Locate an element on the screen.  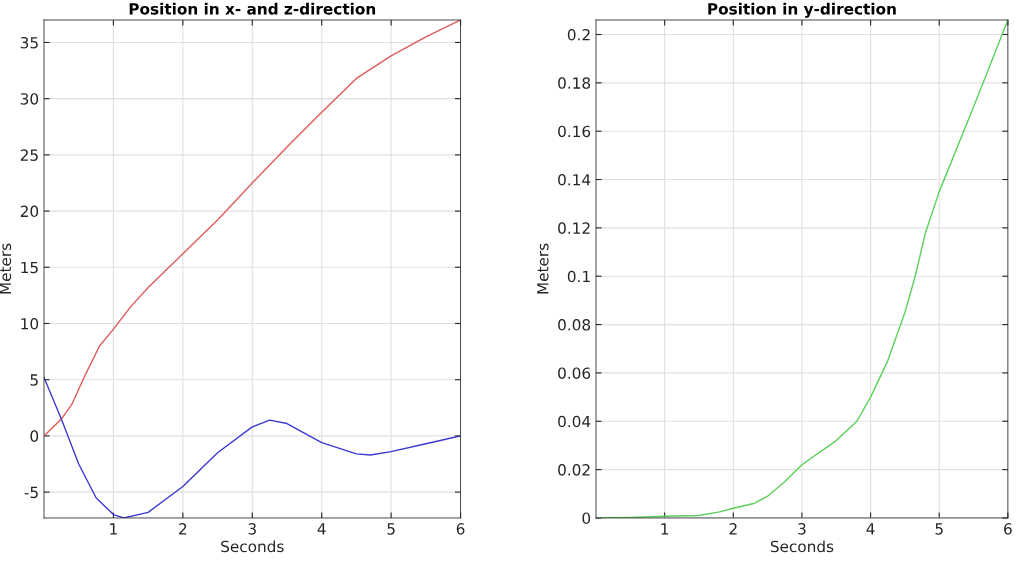
y-tick-label: 5 is located at coordinates (34, 380).